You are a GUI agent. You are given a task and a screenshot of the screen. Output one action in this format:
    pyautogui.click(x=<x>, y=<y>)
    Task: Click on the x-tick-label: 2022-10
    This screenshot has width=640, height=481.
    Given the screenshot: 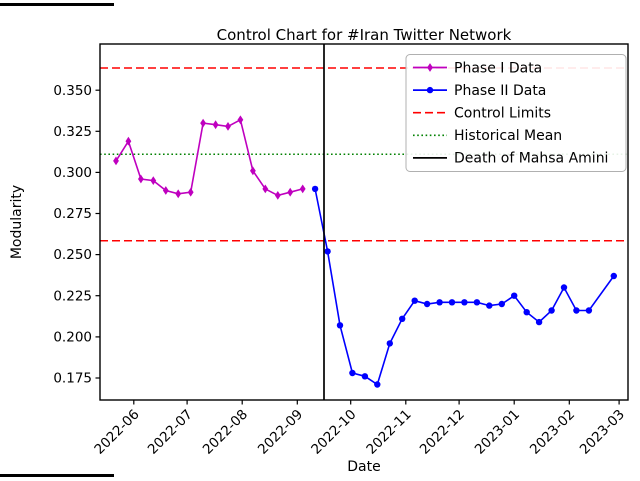 What is the action you would take?
    pyautogui.click(x=333, y=432)
    